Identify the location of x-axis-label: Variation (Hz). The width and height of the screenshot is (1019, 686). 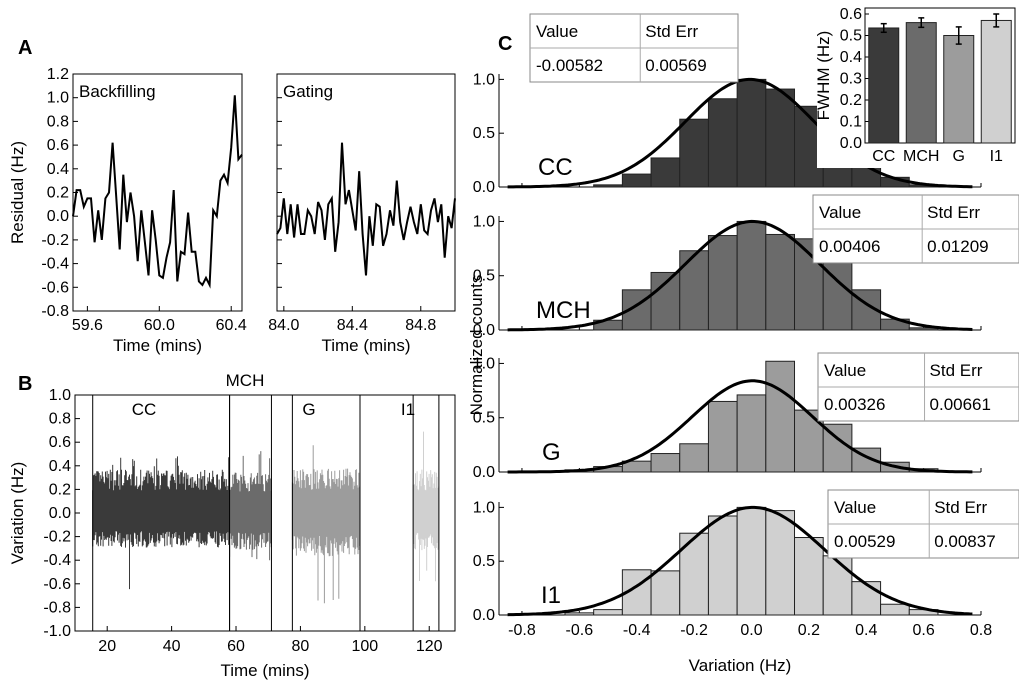
(740, 665).